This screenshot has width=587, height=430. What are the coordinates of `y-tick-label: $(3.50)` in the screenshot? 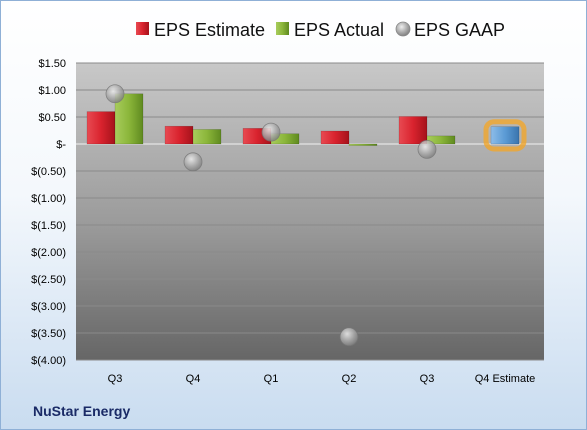 It's located at (48, 334).